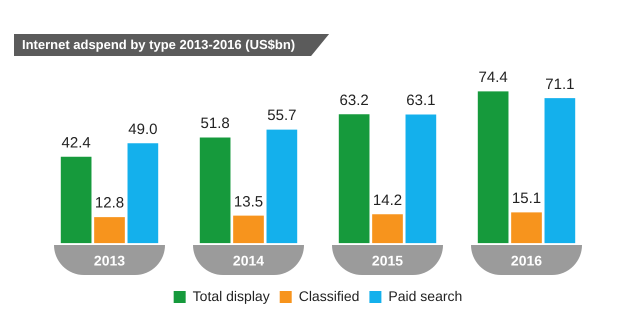 Image resolution: width=636 pixels, height=334 pixels. What do you see at coordinates (559, 84) in the screenshot?
I see `data-label: 71.1` at bounding box center [559, 84].